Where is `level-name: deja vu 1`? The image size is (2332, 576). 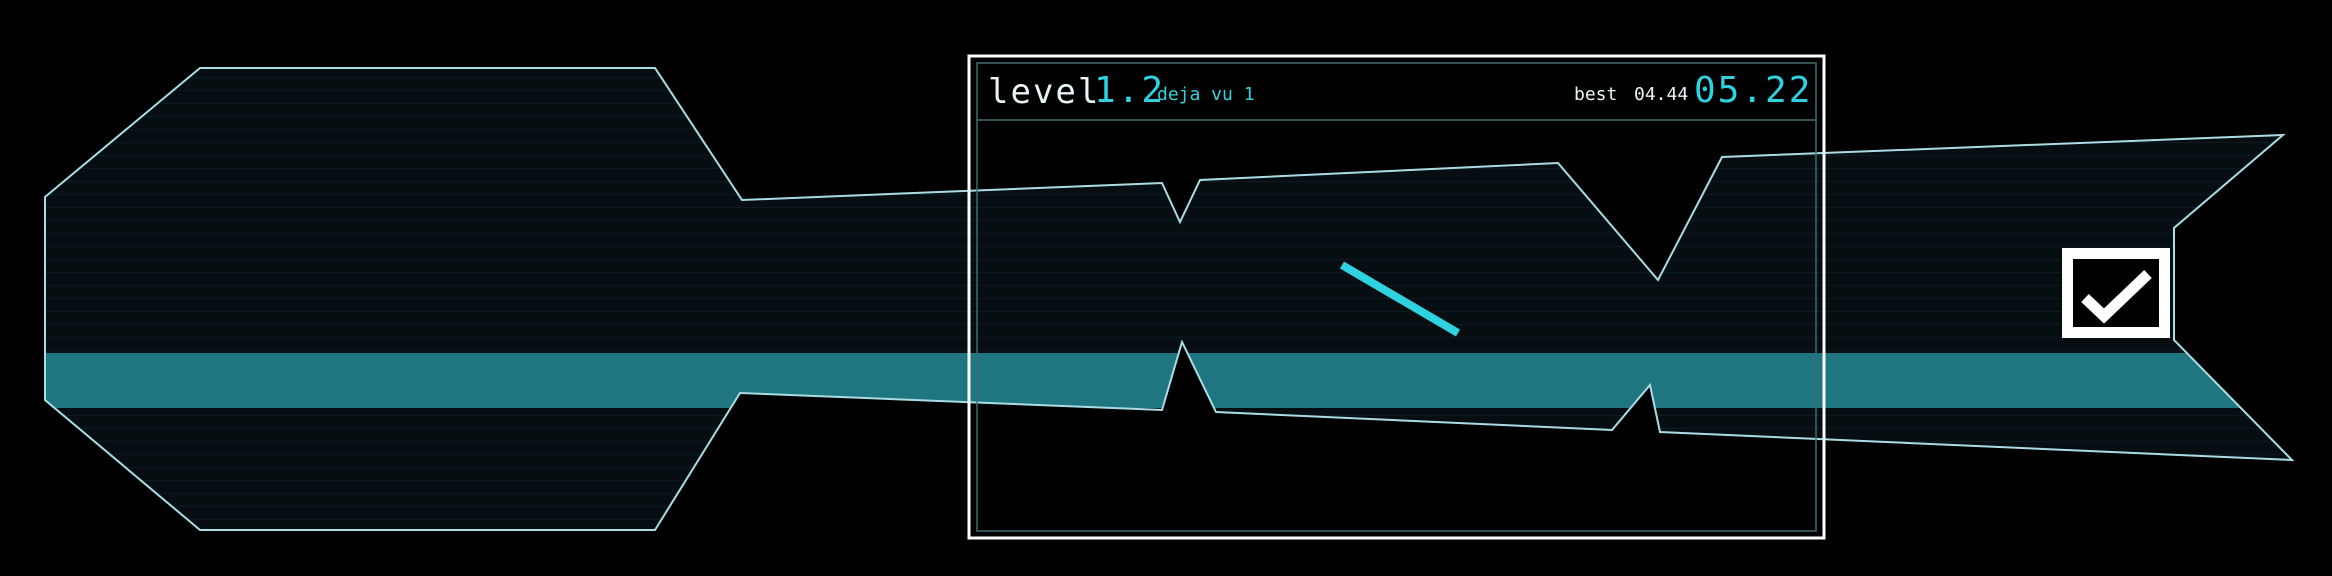 level-name: deja vu 1 is located at coordinates (1206, 94).